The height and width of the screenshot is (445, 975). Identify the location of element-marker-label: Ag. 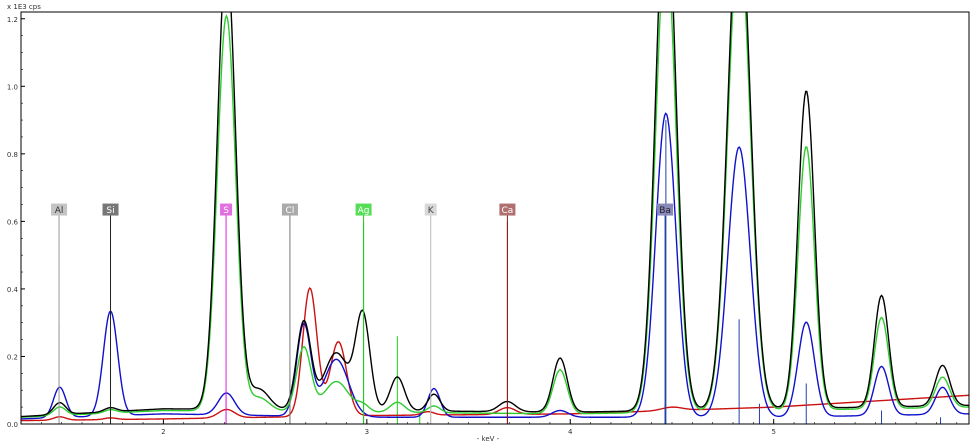
(364, 211).